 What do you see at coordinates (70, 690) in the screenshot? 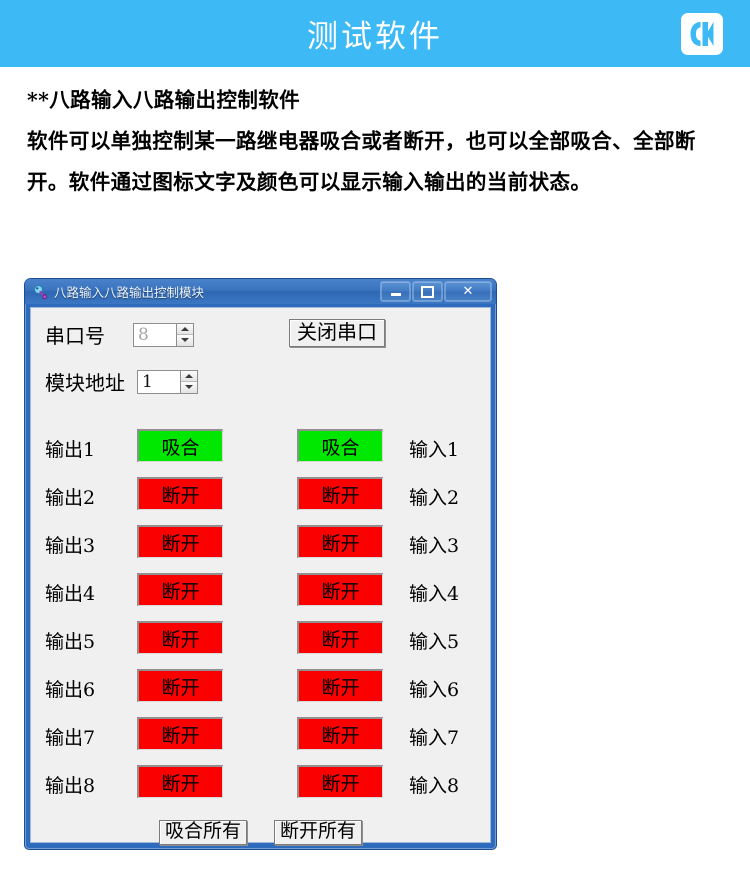
I see `output-label: 输出6` at bounding box center [70, 690].